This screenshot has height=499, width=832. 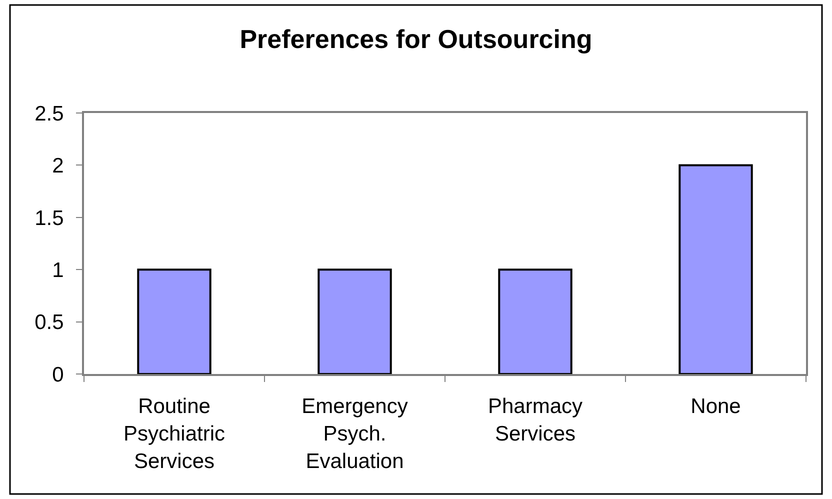 What do you see at coordinates (355, 434) in the screenshot?
I see `x-tick-label: Emergency Psych. Evaluation` at bounding box center [355, 434].